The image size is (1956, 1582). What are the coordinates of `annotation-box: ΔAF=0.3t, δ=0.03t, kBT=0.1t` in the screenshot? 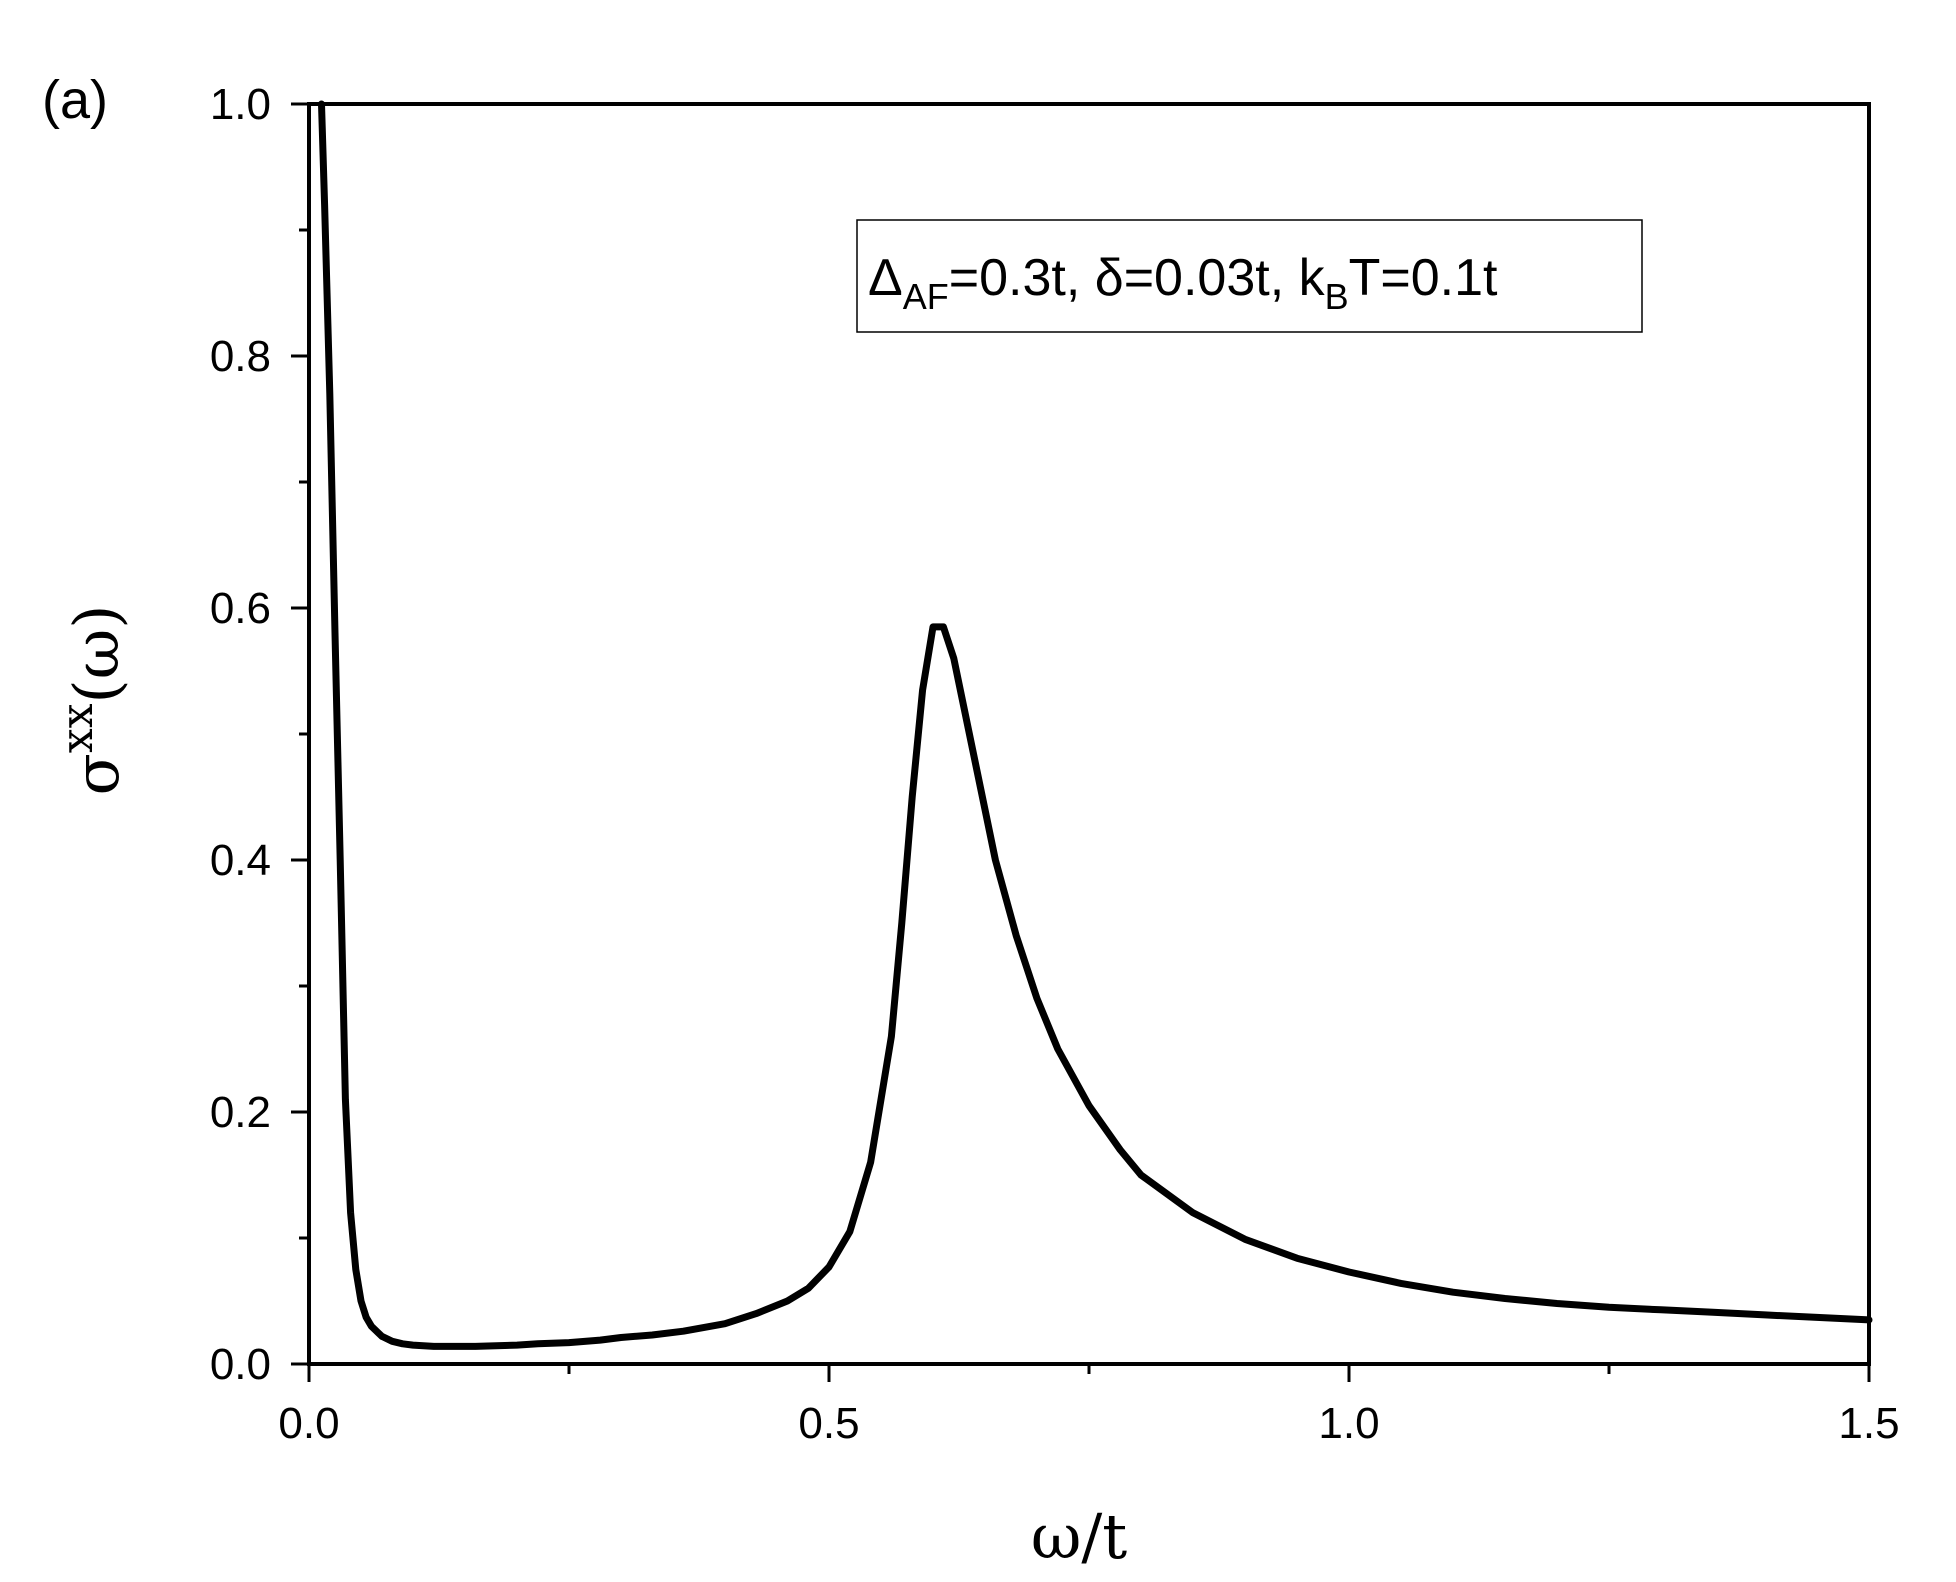 It's located at (1249, 276).